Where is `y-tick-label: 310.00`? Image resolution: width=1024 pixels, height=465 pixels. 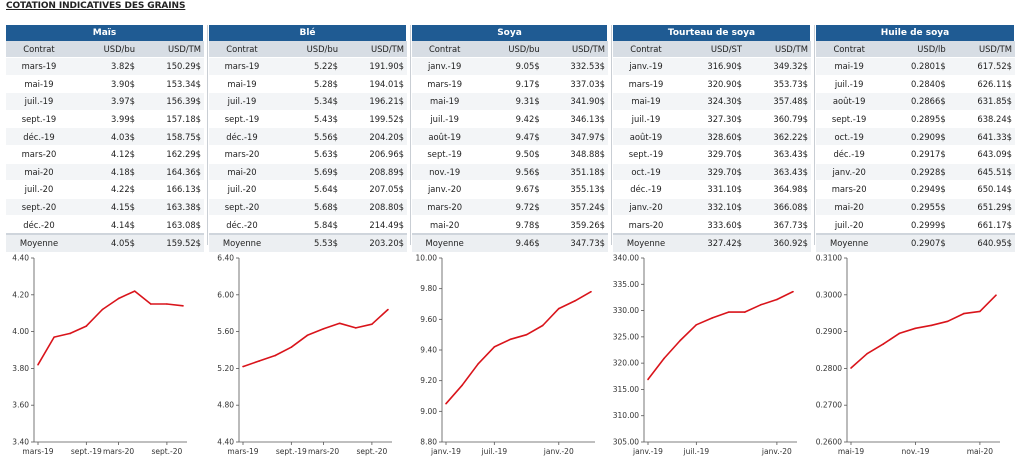 y-tick-label: 310.00 is located at coordinates (626, 415).